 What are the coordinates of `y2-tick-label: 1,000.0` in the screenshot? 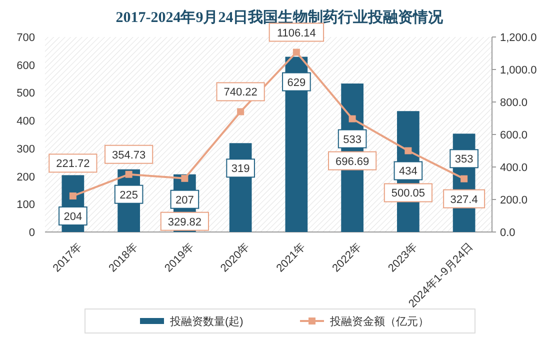 It's located at (518, 70).